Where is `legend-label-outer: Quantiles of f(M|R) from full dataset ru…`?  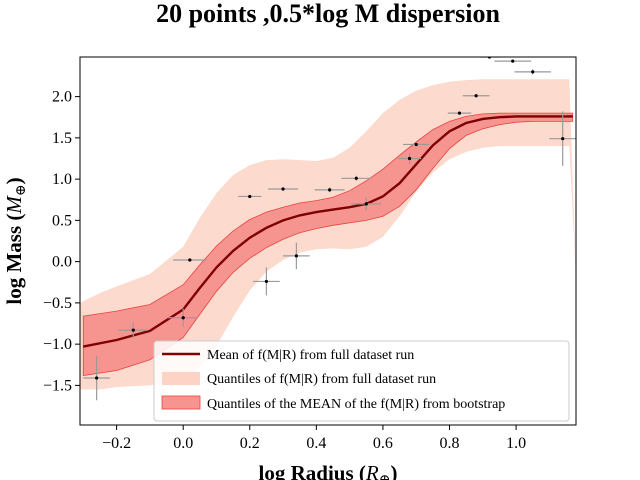
legend-label-outer: Quantiles of f(M|R) from full dataset ru… is located at coordinates (321, 379).